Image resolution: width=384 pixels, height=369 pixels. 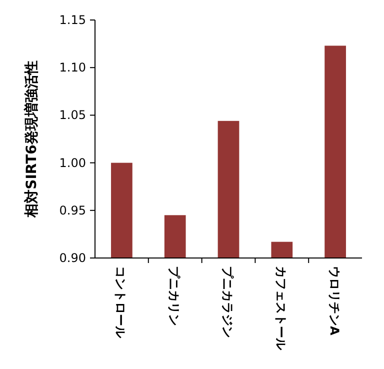 I want to click on y-tick-label: 1.15, so click(x=72, y=20).